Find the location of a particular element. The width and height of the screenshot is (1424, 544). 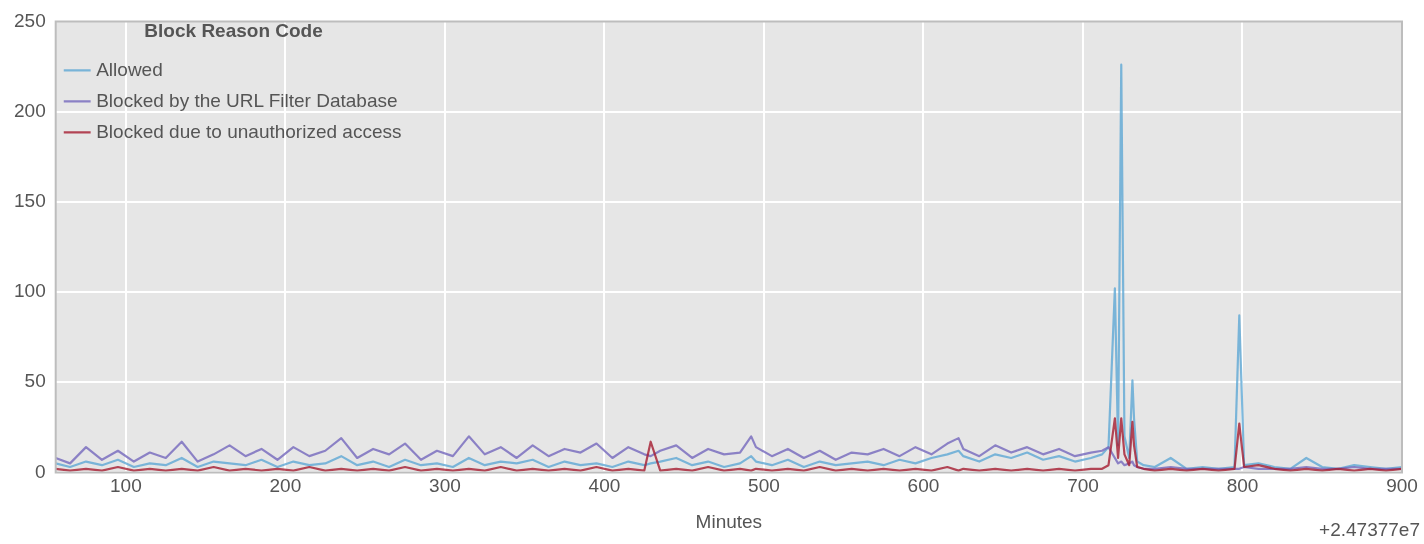

x-tick-label: 900 is located at coordinates (1402, 486).